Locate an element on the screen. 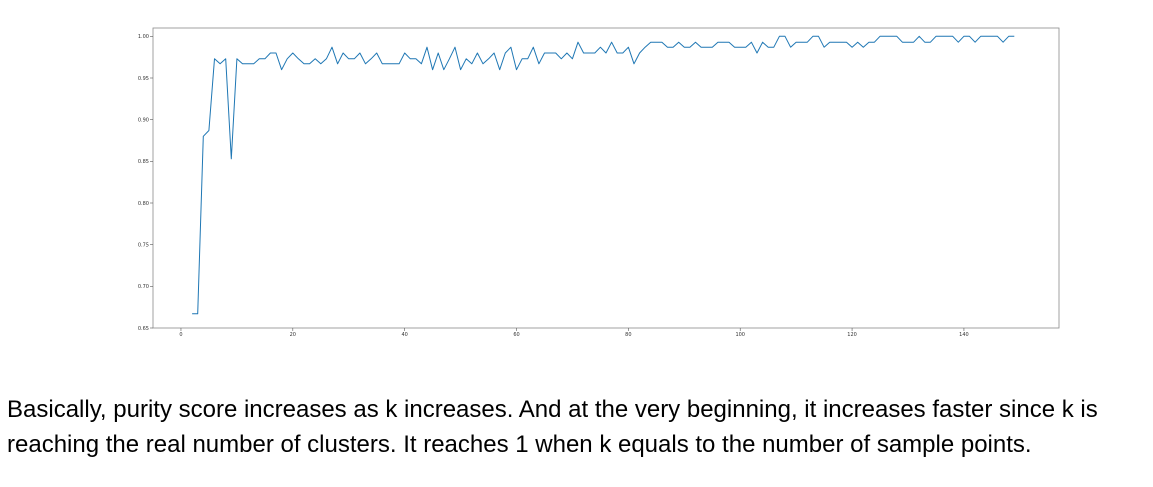  y-tick-label: 0.85 is located at coordinates (143, 162).